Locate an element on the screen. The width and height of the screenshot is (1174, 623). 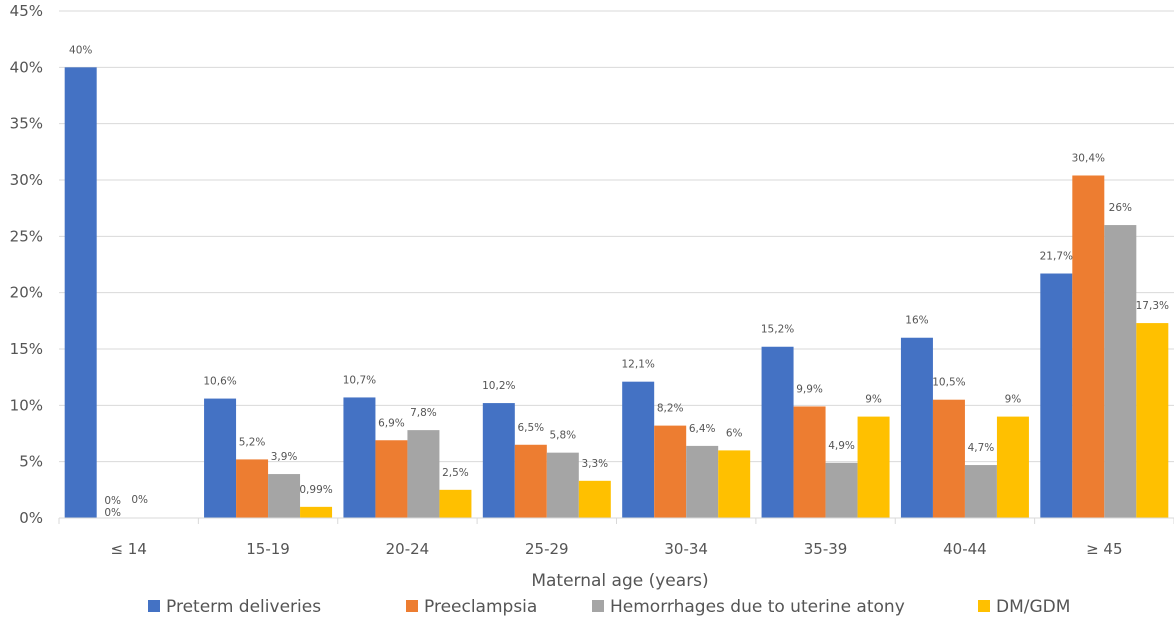
data-label: 6,4% is located at coordinates (702, 429).